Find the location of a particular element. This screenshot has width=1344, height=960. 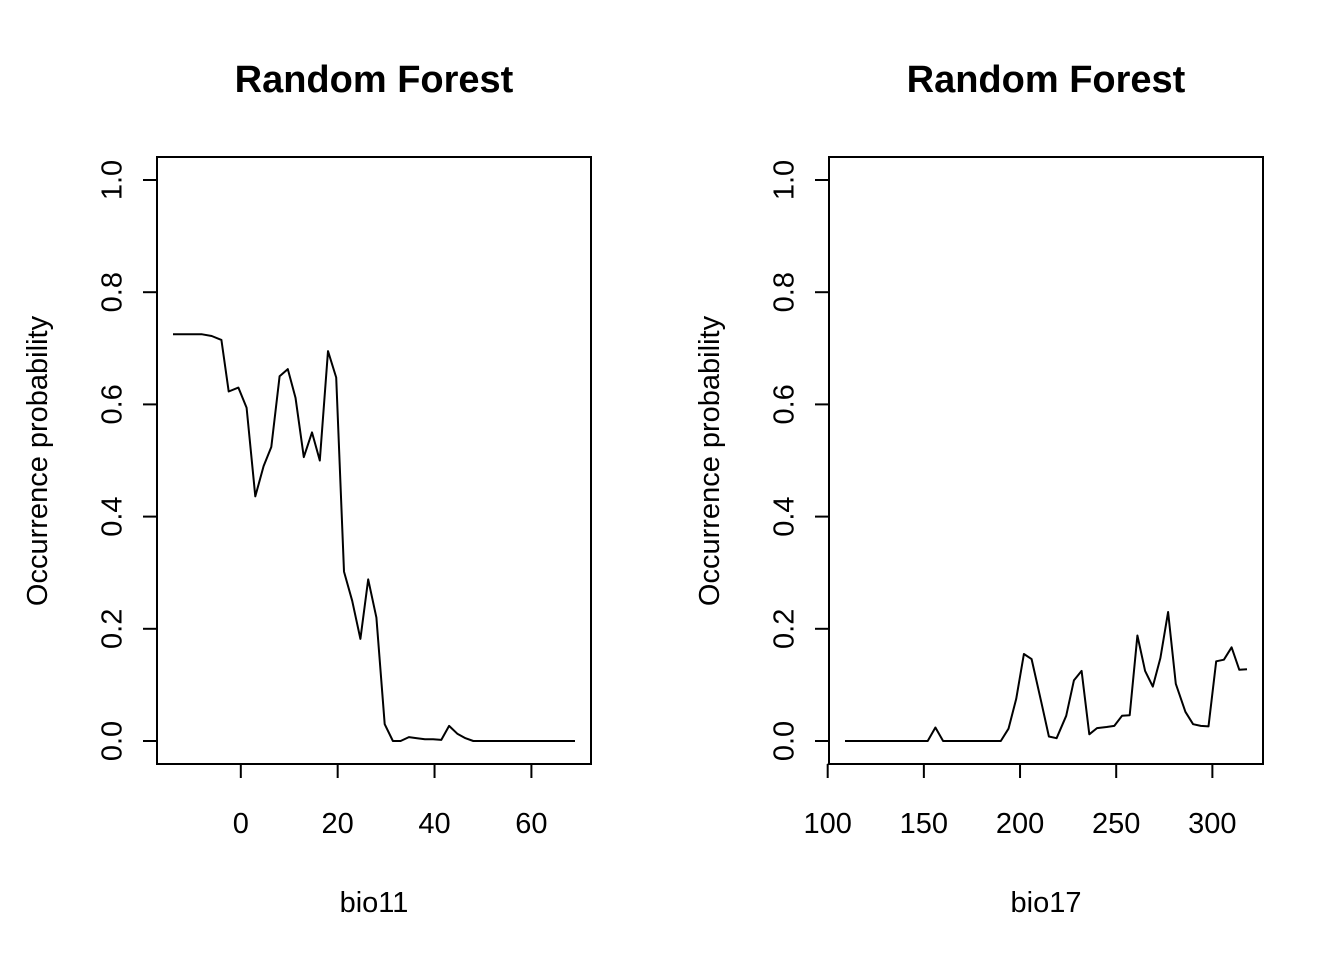

x-tick-label: 100 is located at coordinates (827, 824).